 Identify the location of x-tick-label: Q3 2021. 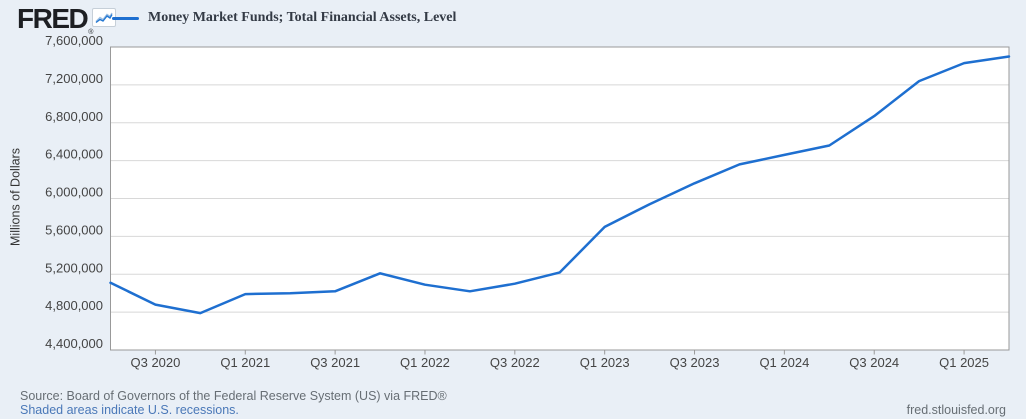
(335, 362).